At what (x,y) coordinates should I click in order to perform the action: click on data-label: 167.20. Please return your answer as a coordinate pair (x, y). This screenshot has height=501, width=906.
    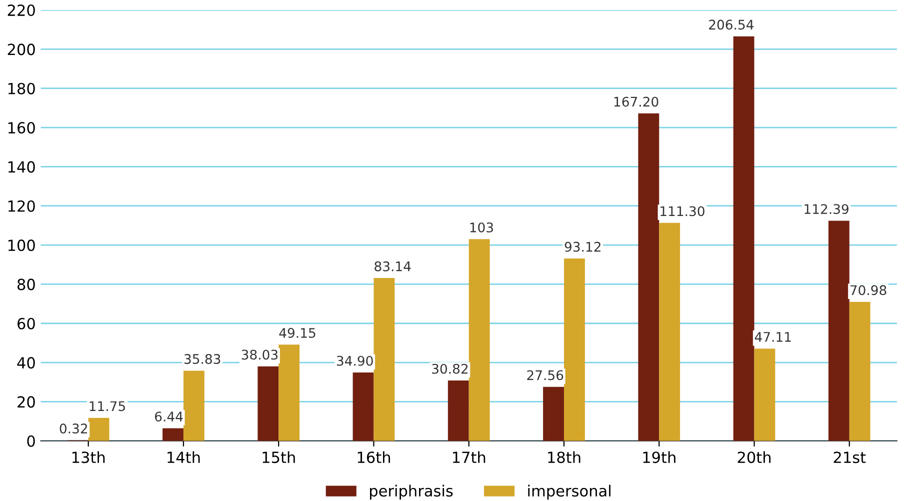
    Looking at the image, I should click on (636, 101).